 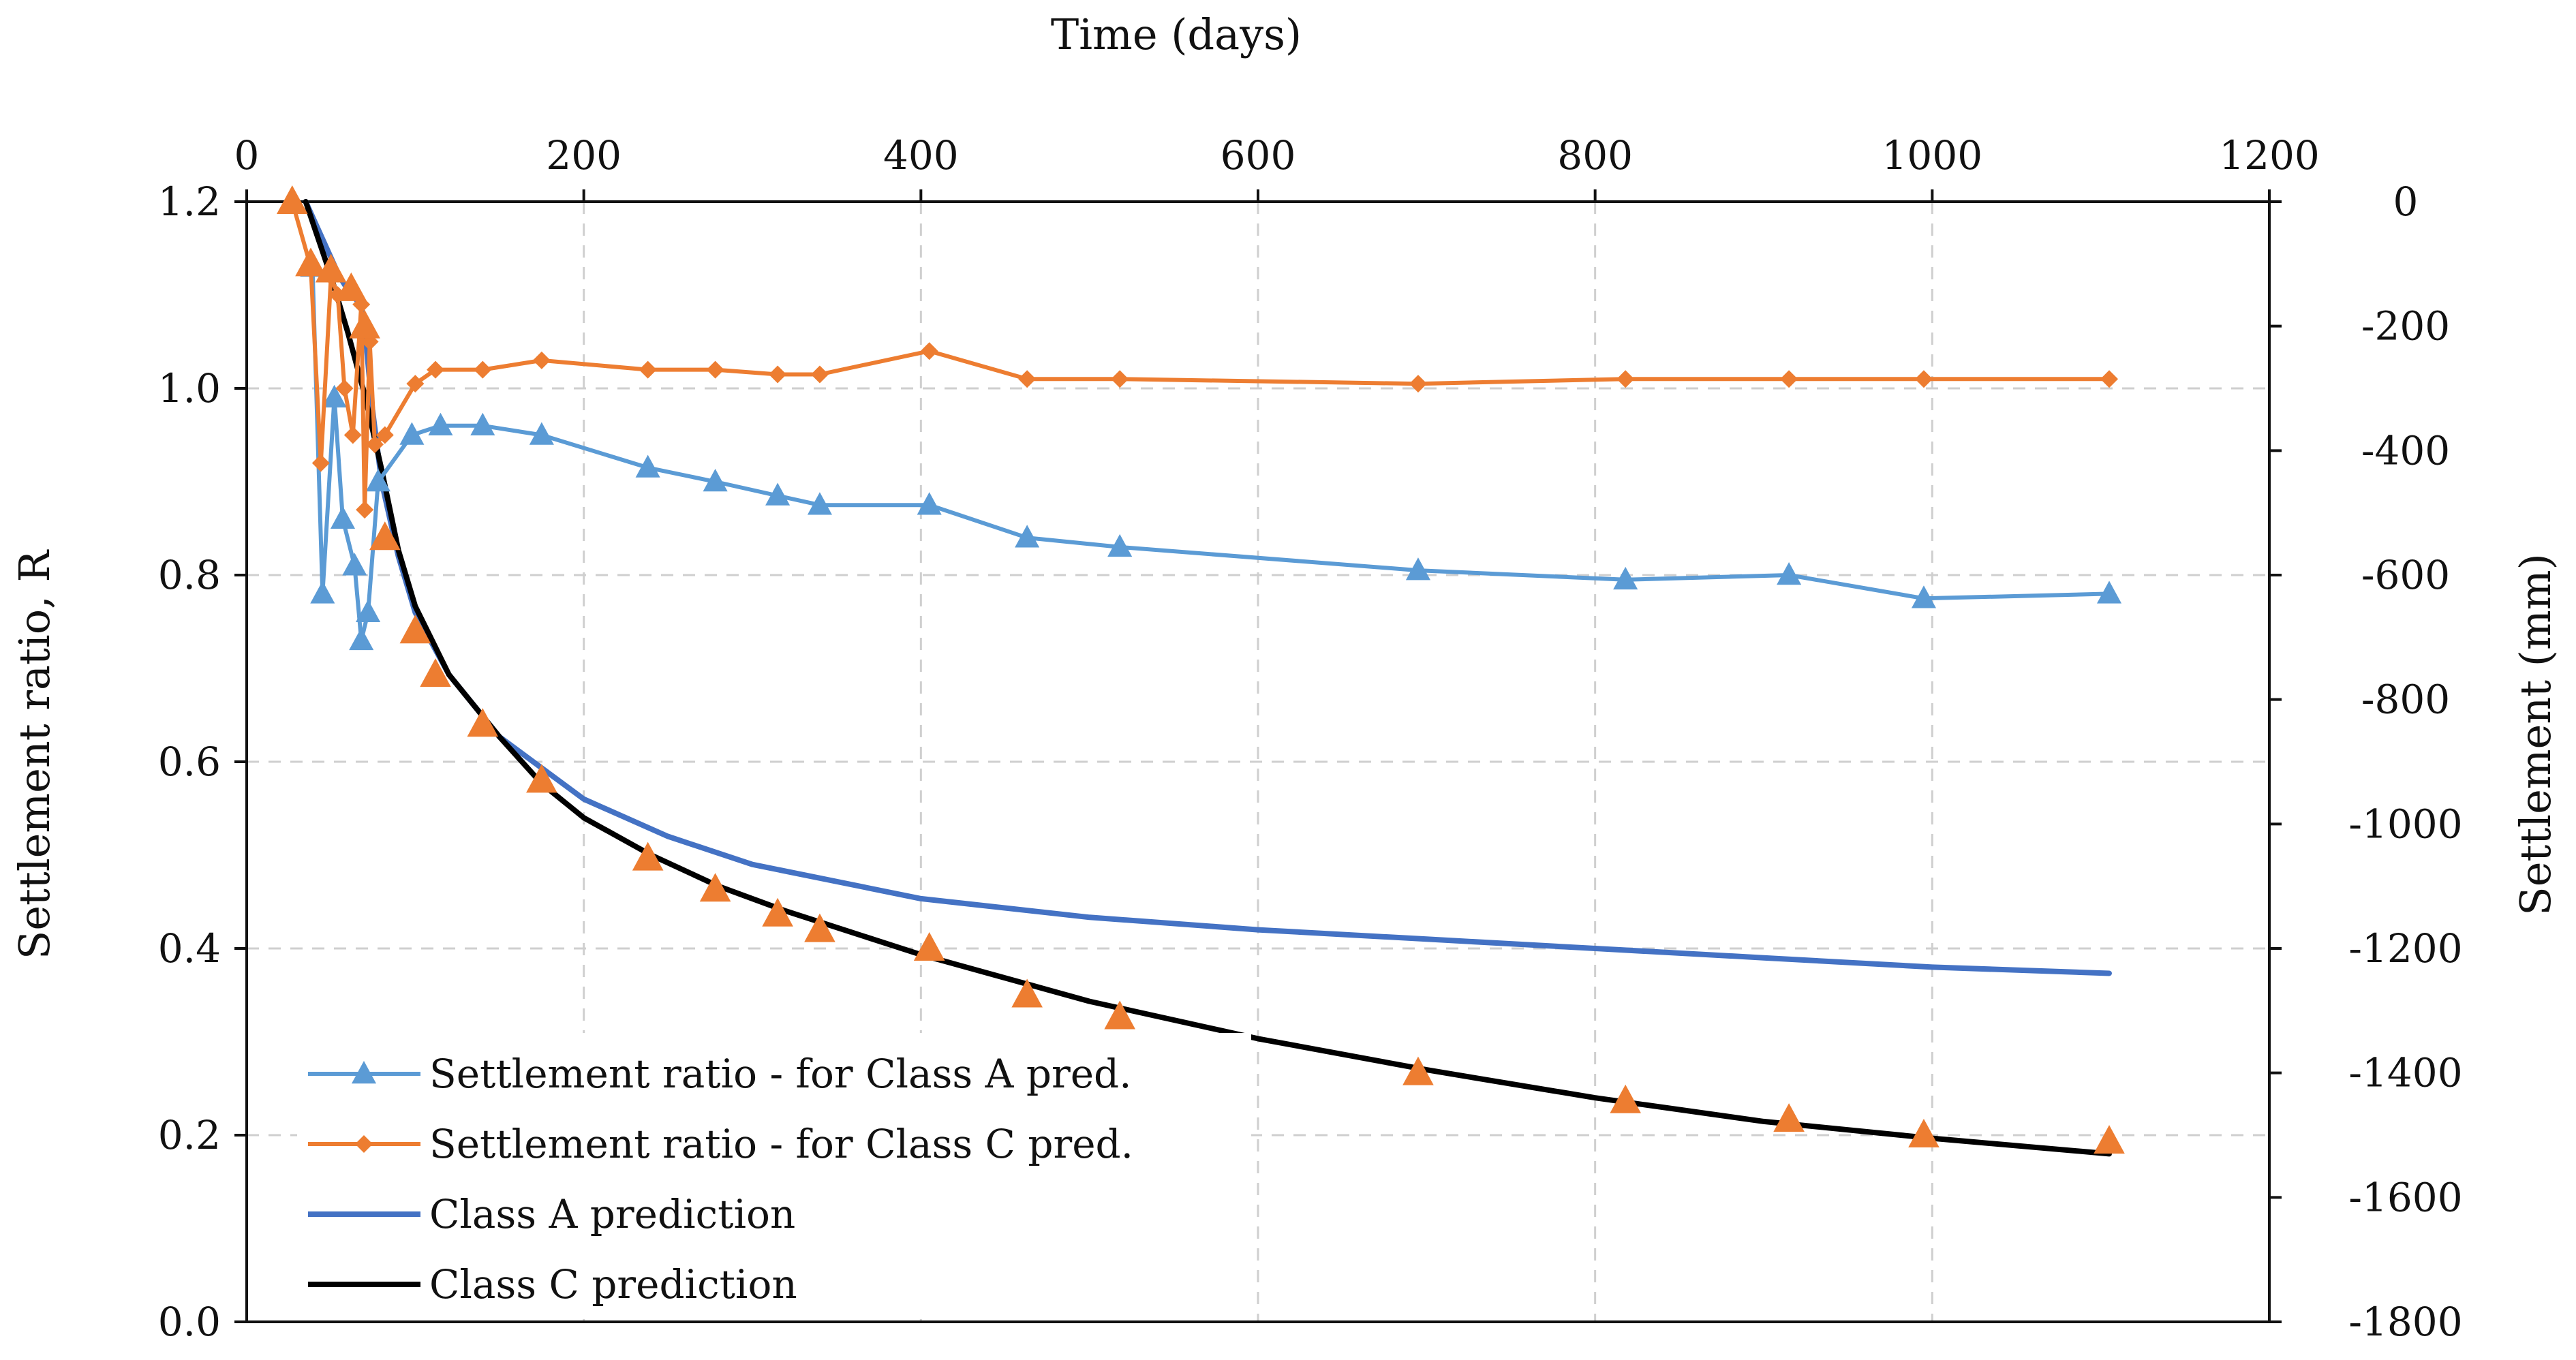 I want to click on x-tick-label-400: 400, so click(x=921, y=155).